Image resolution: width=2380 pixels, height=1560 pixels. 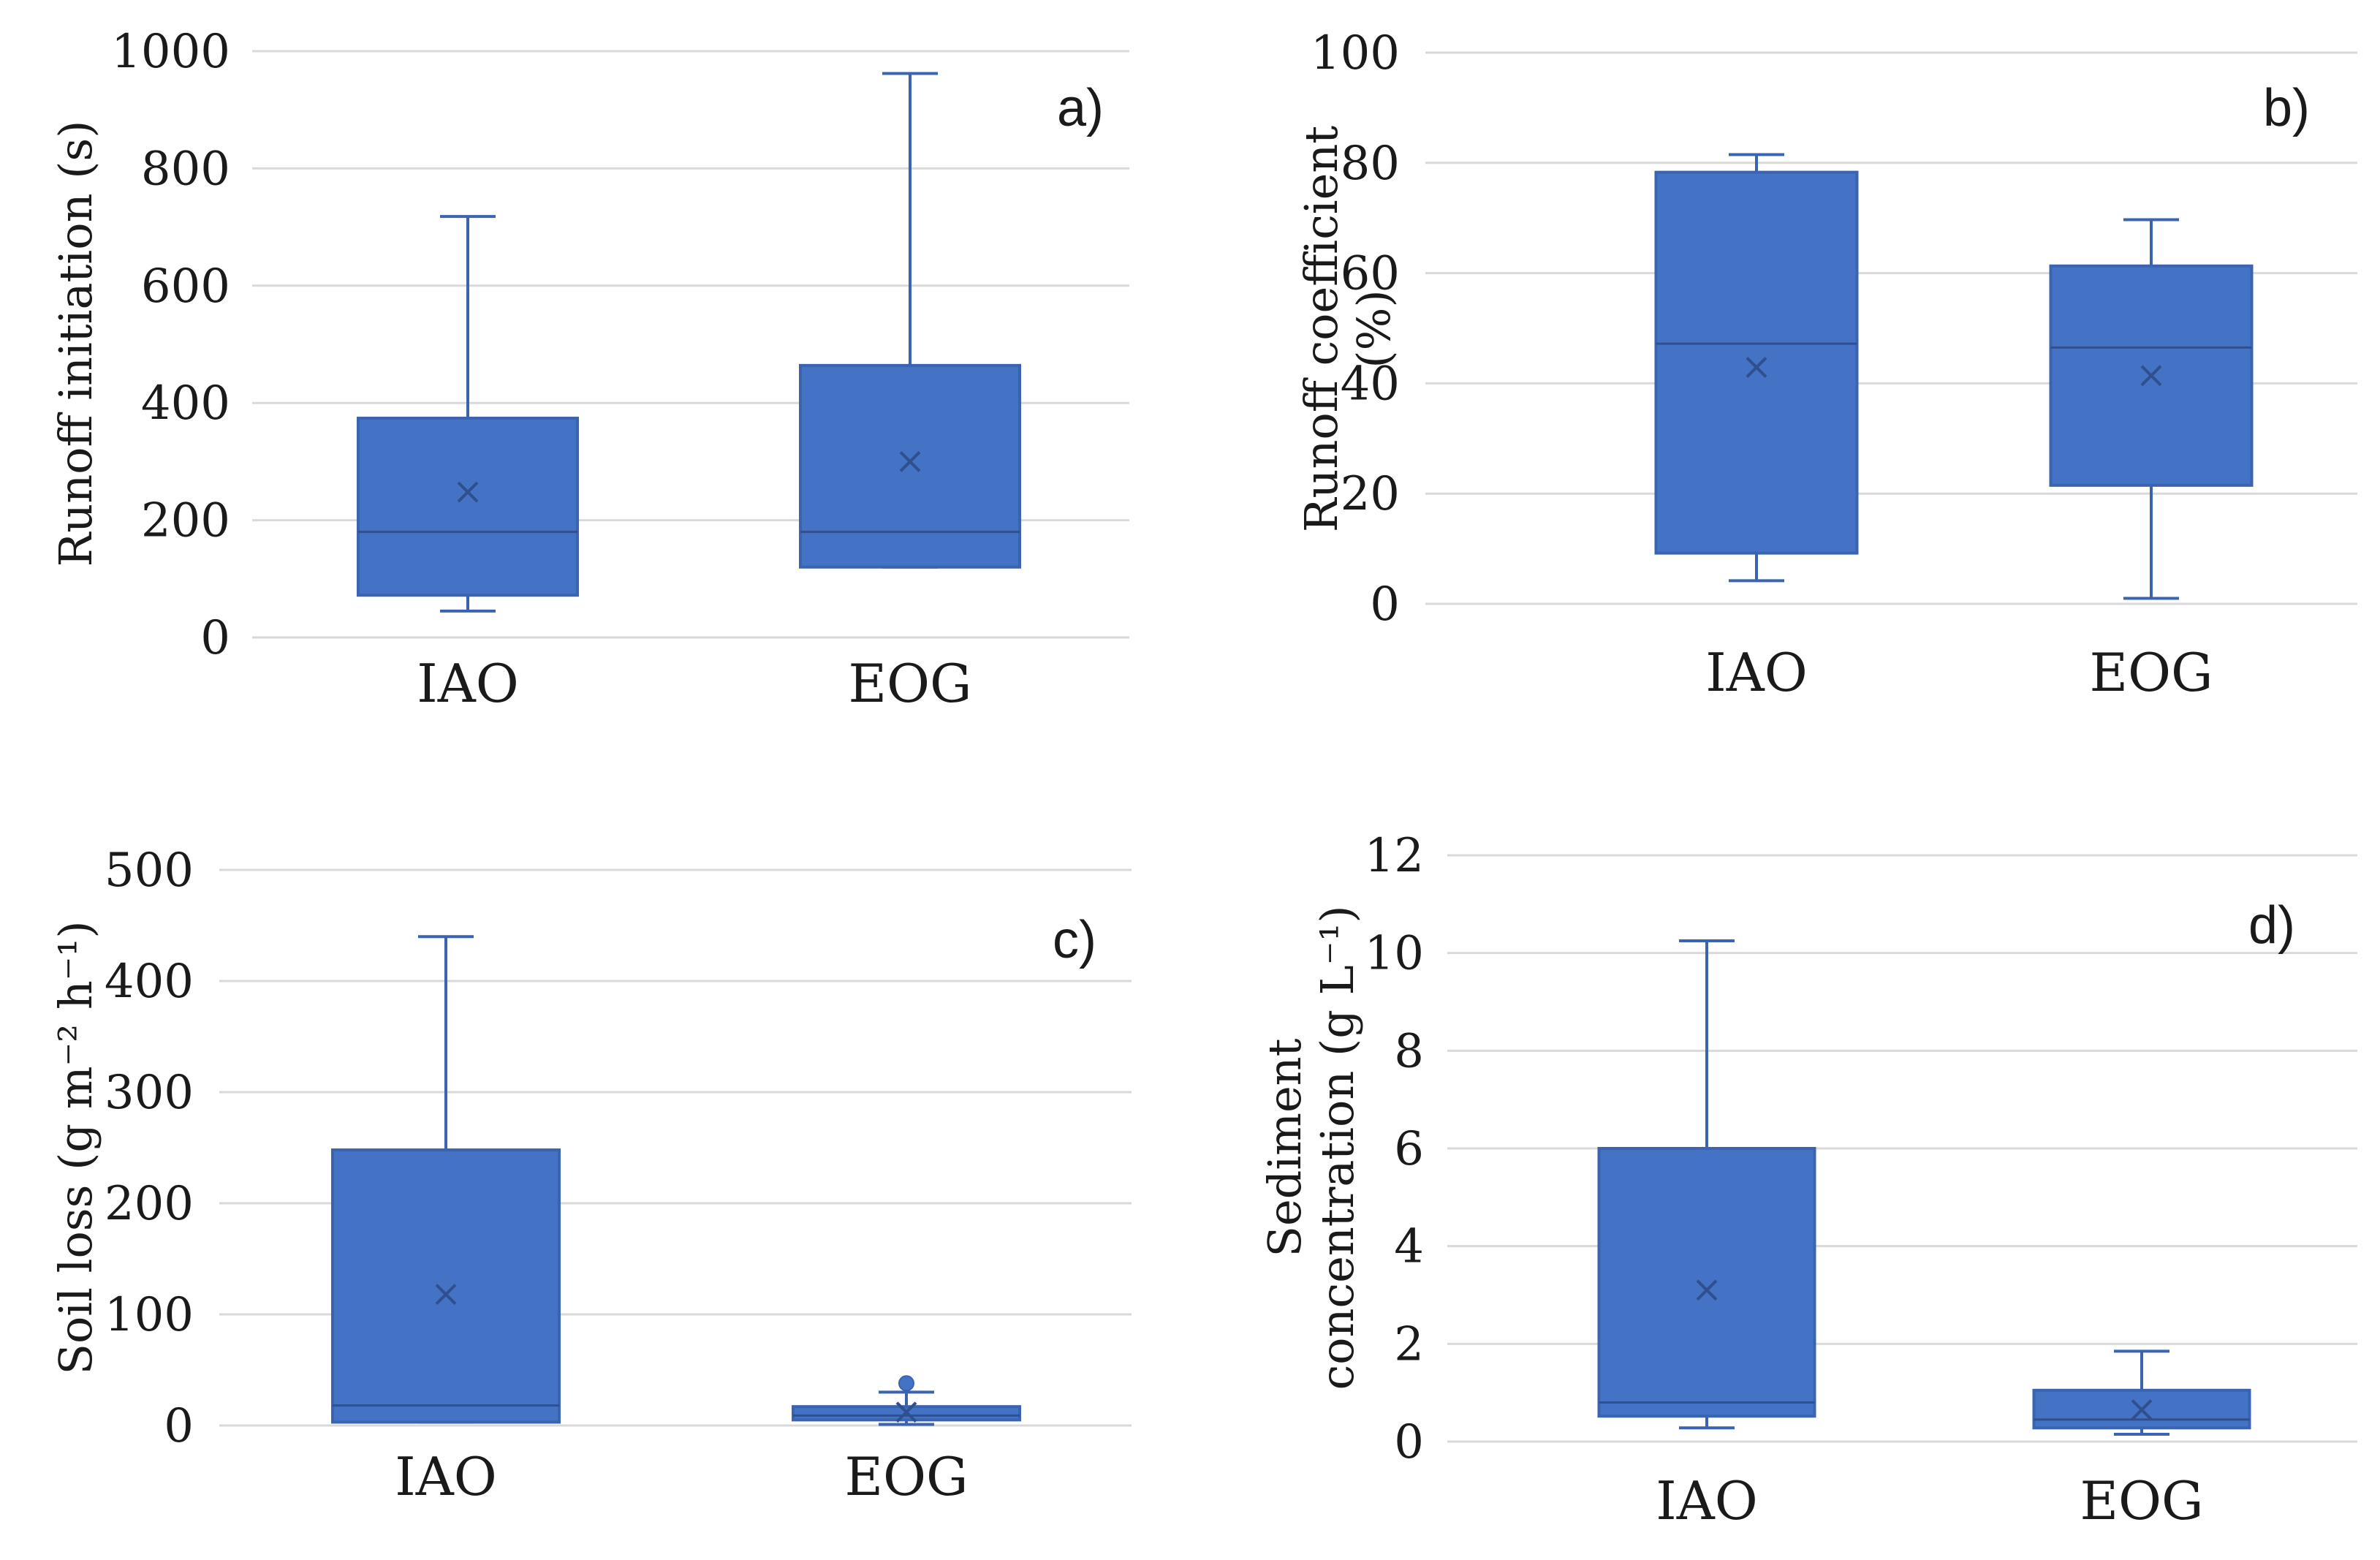 I want to click on y-axis-title: Soil loss (g m⁻² h⁻¹), so click(x=75, y=1147).